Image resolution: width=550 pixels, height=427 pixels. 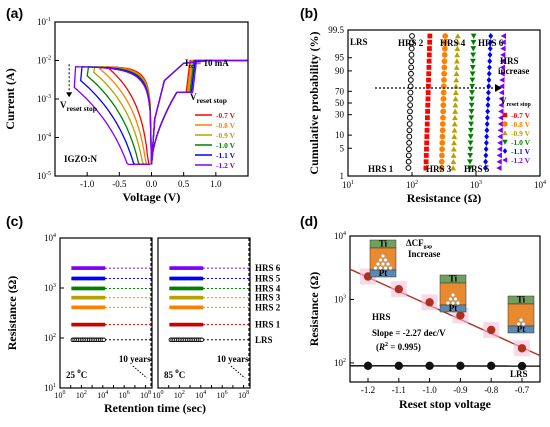 I want to click on a-ytick-label-2: 10-3, so click(x=44, y=99).